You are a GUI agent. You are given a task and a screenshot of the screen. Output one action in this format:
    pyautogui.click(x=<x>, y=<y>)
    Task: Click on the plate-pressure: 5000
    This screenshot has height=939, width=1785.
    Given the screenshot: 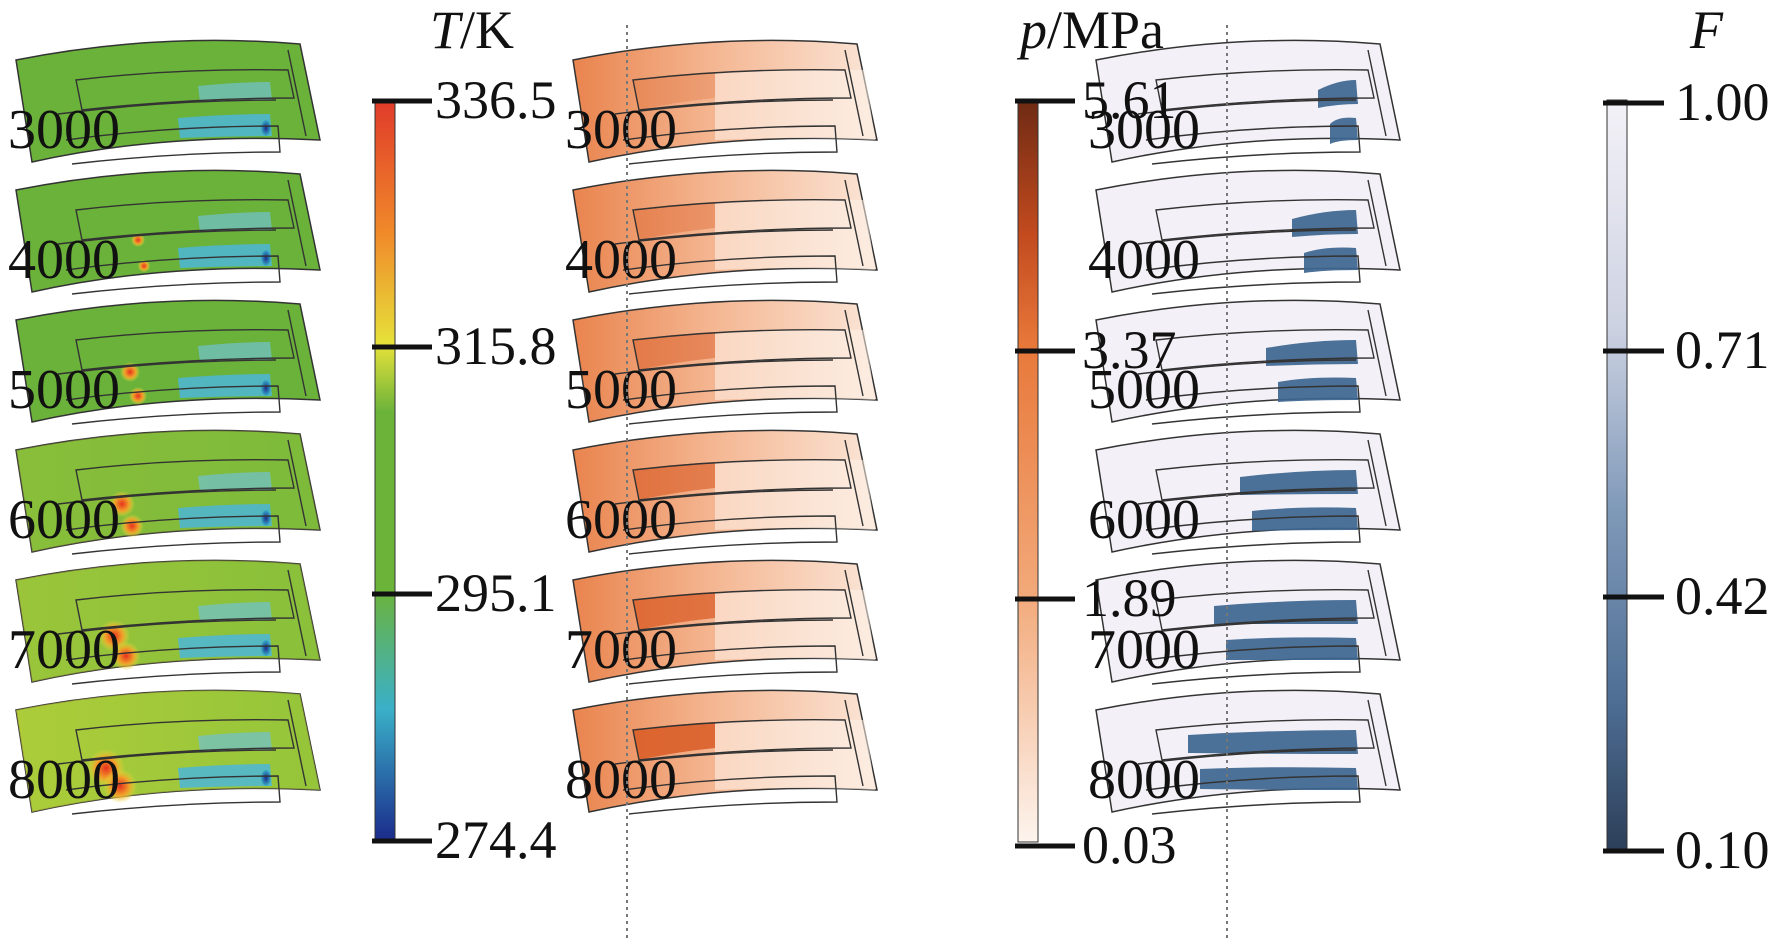 What is the action you would take?
    pyautogui.click(x=721, y=362)
    